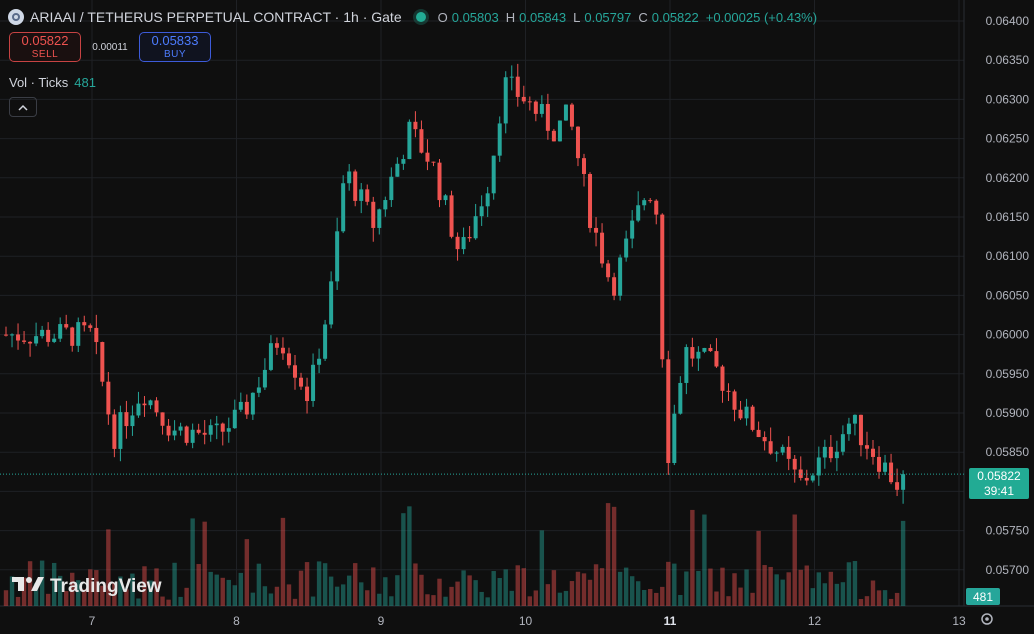 The height and width of the screenshot is (634, 1034). I want to click on y-tick-label: 0.06250, so click(1008, 139).